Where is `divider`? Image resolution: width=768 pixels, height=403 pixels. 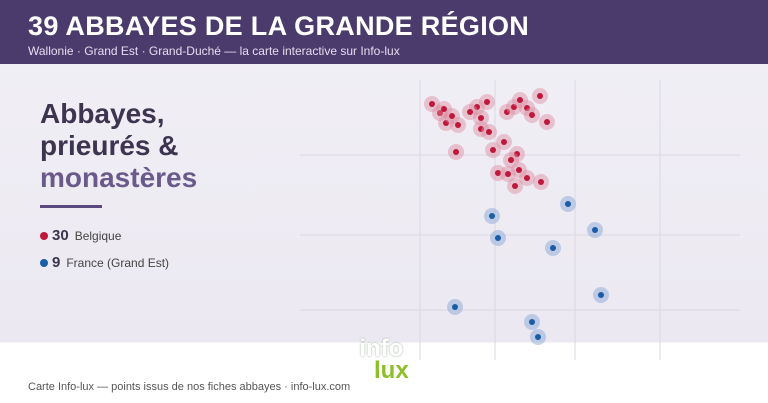 divider is located at coordinates (71, 206).